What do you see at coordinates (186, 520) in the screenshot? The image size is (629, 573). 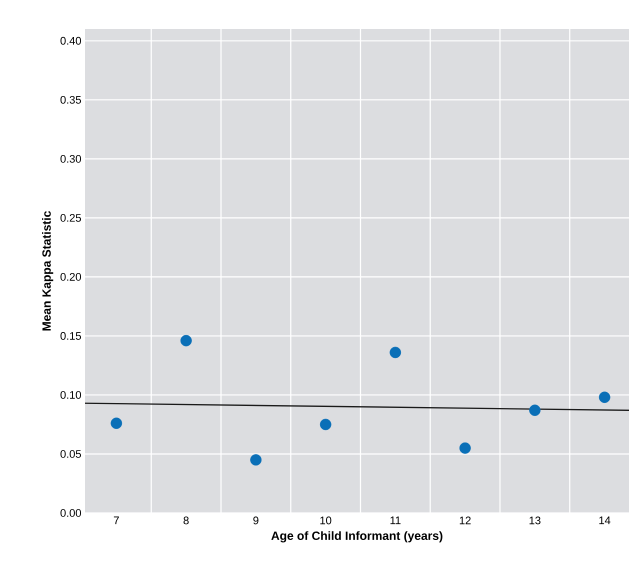 I see `x-tick-label: 8` at bounding box center [186, 520].